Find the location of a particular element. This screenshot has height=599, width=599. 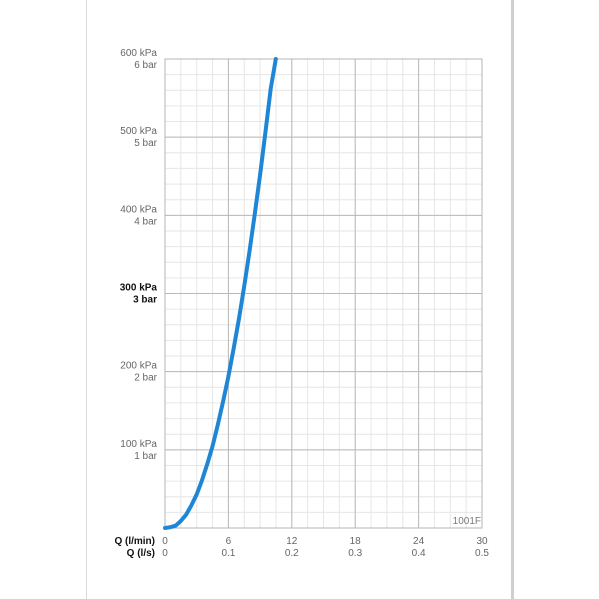

y-tick-label-bar: 4 bar is located at coordinates (145, 221).